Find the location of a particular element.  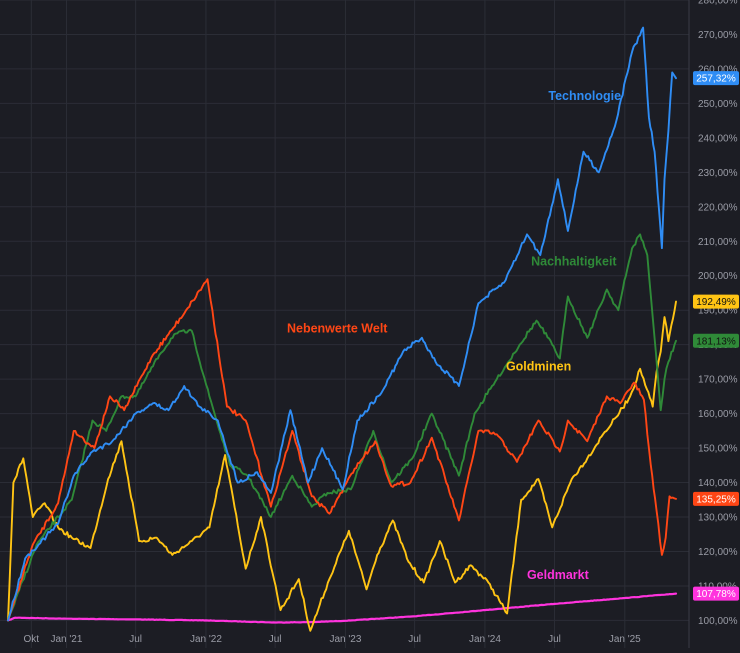

badge-value-nachhaltigkeit: 181,13% is located at coordinates (716, 341).